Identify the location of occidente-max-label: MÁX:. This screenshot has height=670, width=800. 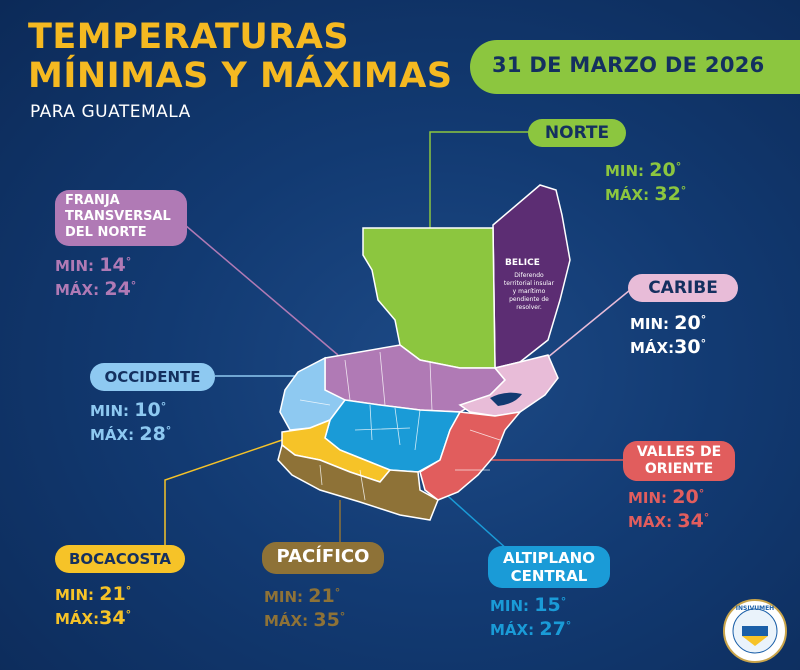
(112, 435).